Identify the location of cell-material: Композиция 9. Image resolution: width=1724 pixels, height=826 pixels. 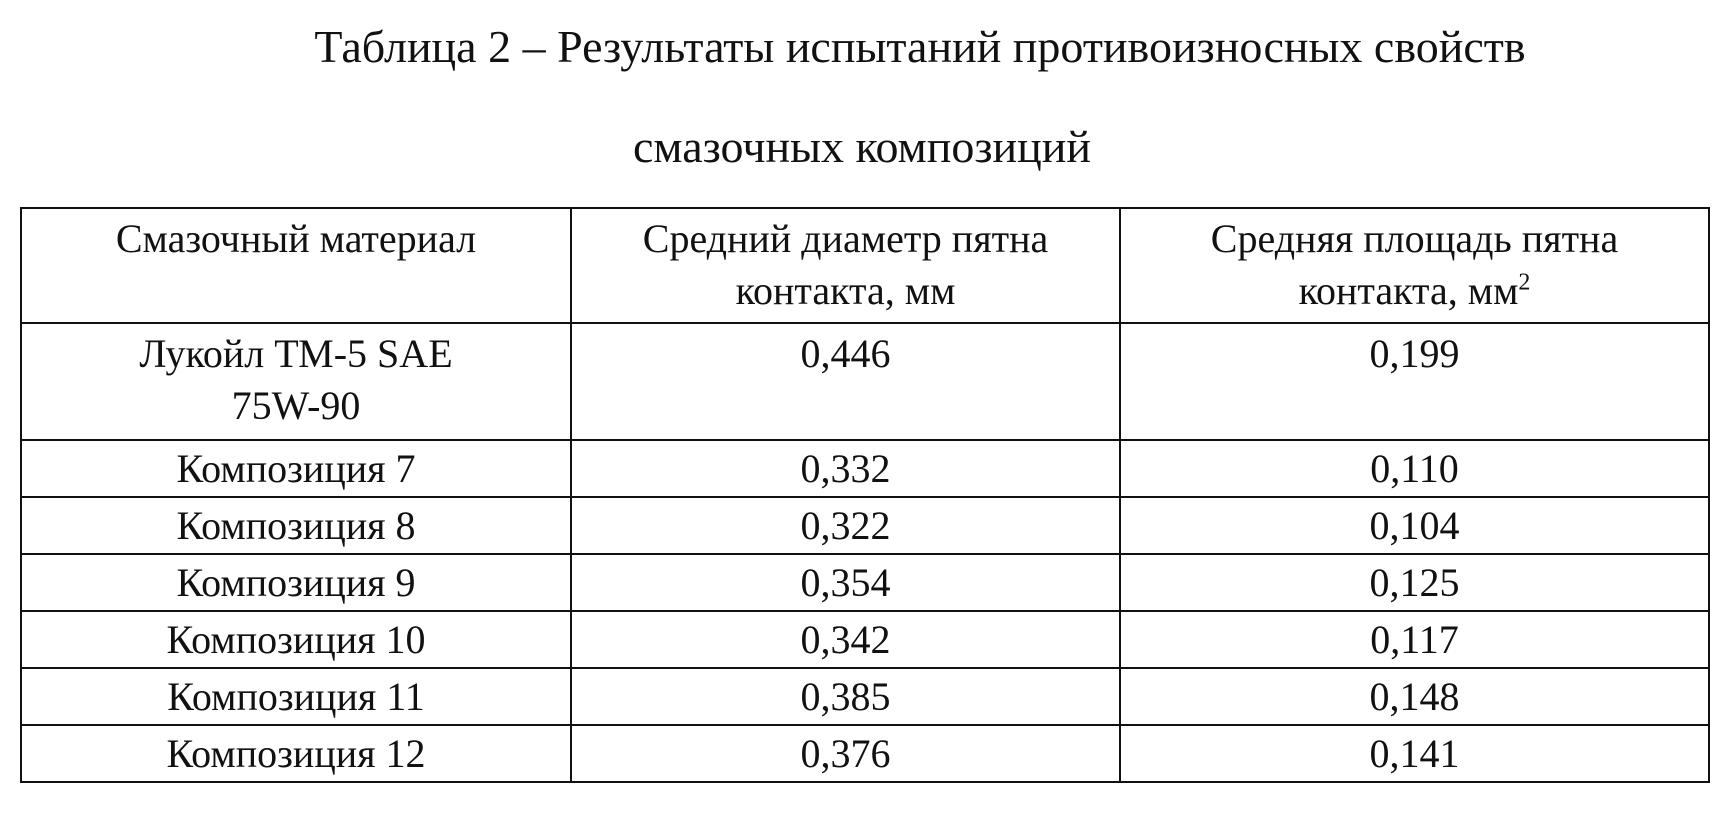
(296, 582).